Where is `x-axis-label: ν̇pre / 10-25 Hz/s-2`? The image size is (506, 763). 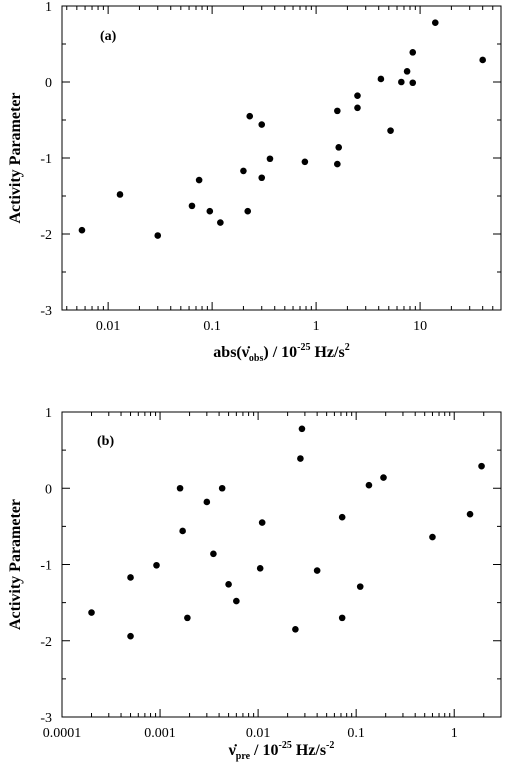 x-axis-label: ν̇pre / 10-25 Hz/s-2 is located at coordinates (281, 751).